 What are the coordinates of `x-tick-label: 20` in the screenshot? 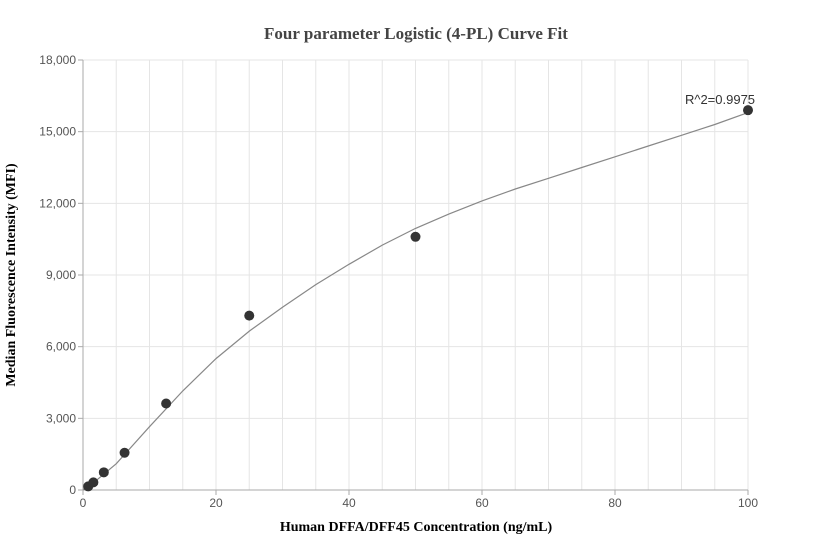 It's located at (216, 503).